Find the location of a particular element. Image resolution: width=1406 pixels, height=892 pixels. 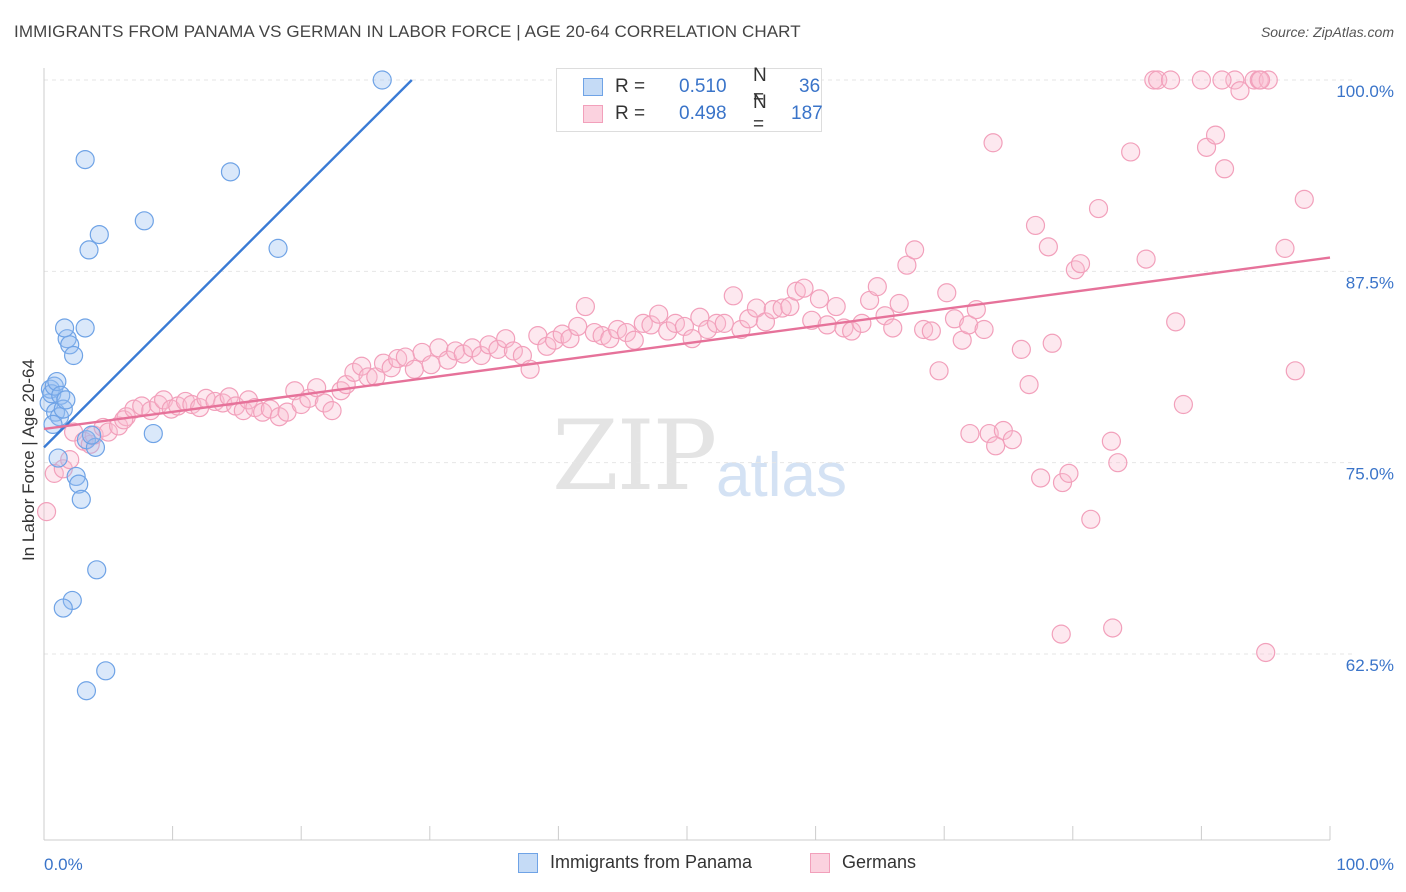

bottom-swatch-germans is located at coordinates (820, 862).